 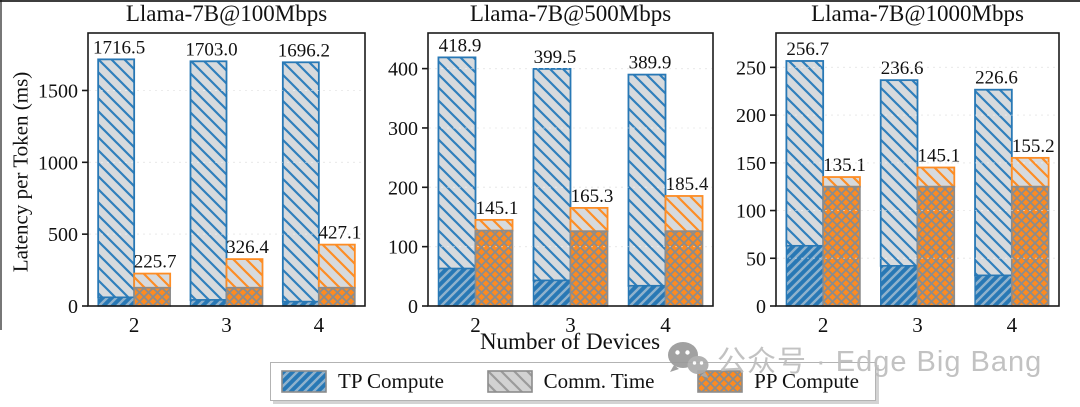 I want to click on y-tick-label: 1500, so click(x=58, y=91).